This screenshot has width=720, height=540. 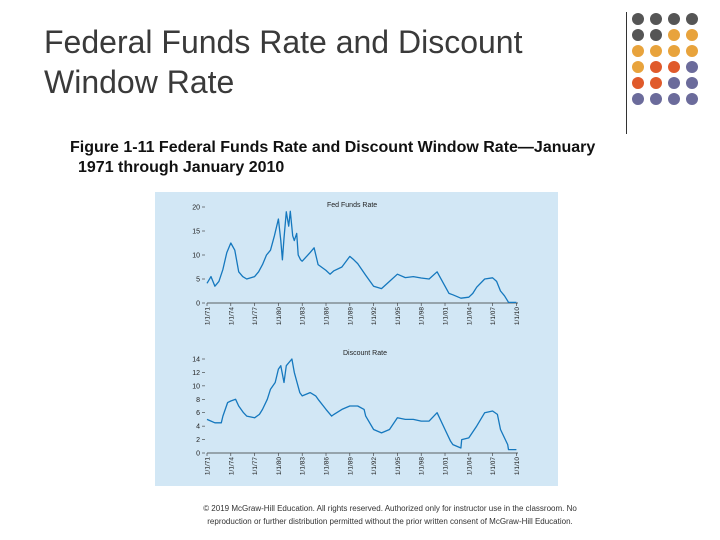 What do you see at coordinates (283, 42) in the screenshot?
I see `slide-title-line-1: Federal Funds Rate and Discount` at bounding box center [283, 42].